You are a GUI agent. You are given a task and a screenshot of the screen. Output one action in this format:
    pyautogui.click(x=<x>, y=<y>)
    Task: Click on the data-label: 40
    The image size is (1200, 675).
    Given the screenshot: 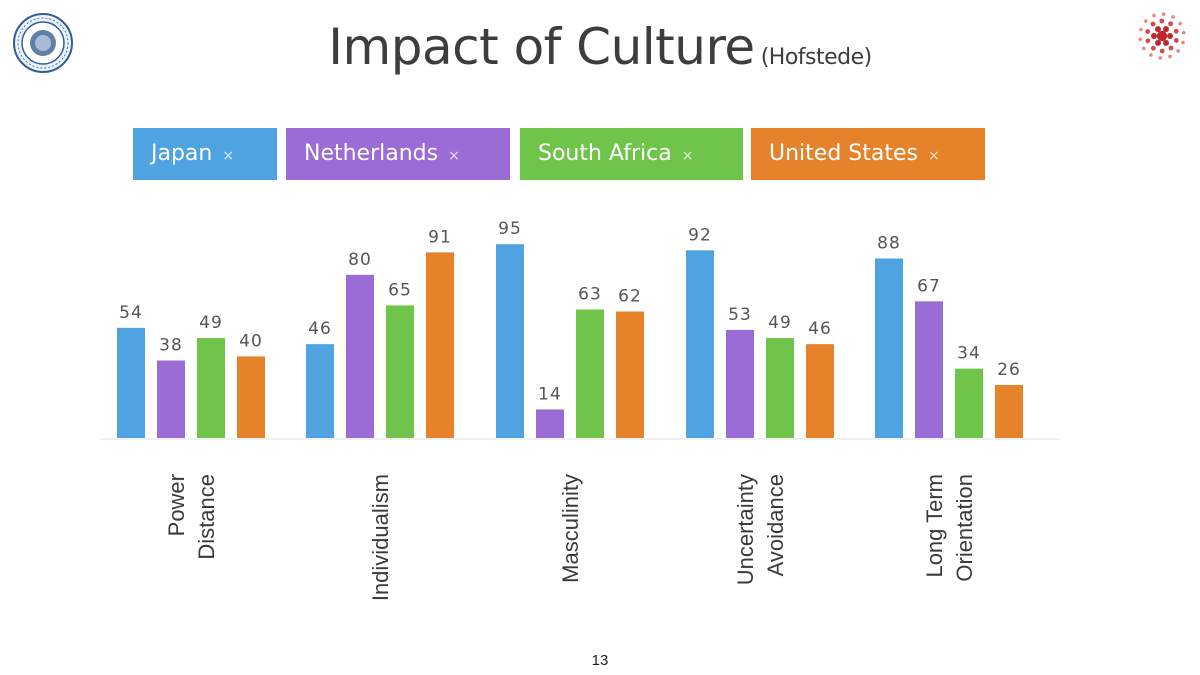 What is the action you would take?
    pyautogui.click(x=251, y=341)
    